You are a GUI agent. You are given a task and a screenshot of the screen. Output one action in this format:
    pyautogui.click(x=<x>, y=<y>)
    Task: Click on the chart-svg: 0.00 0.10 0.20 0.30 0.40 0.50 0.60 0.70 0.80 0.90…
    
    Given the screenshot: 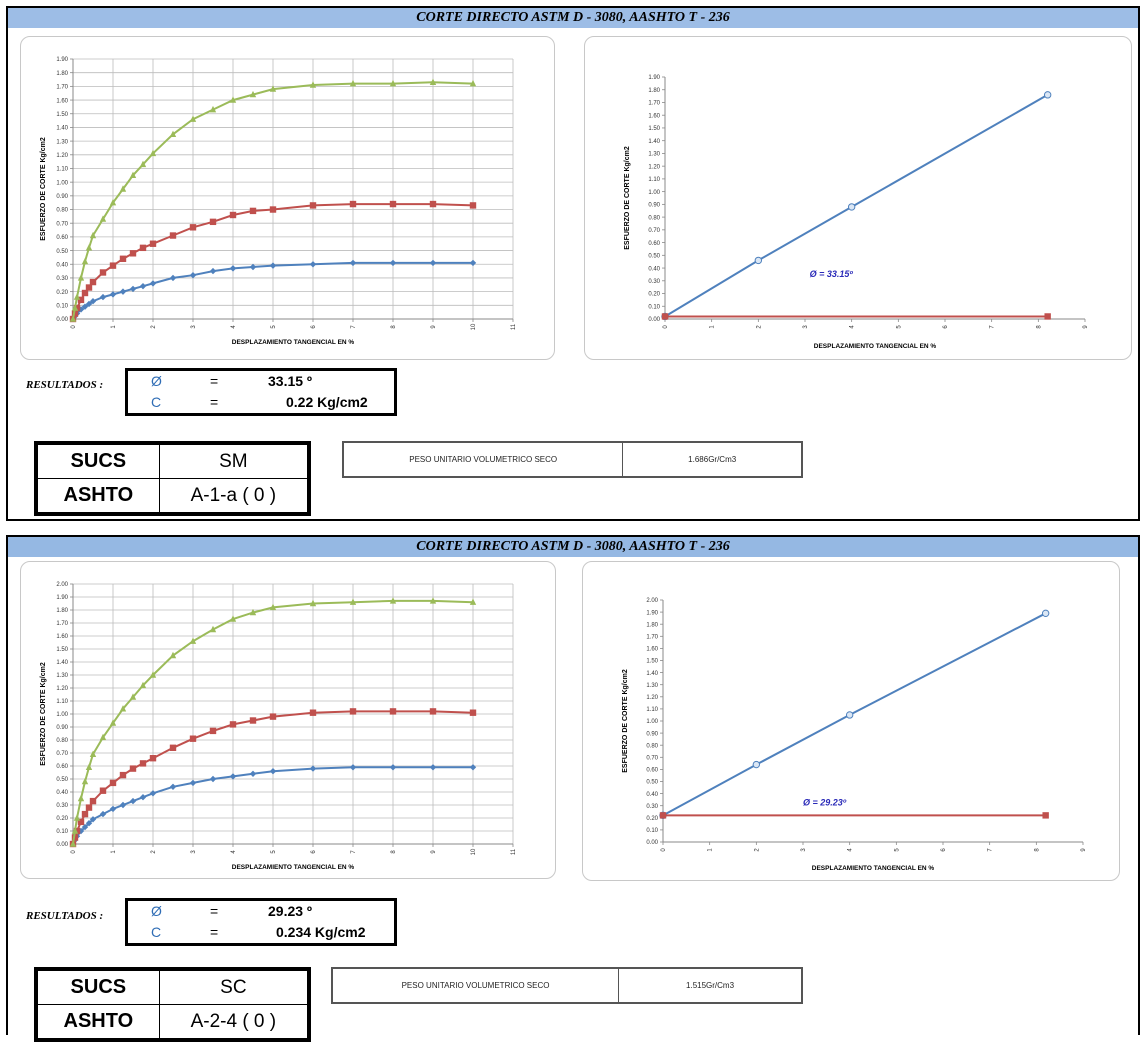 What is the action you would take?
    pyautogui.click(x=278, y=201)
    